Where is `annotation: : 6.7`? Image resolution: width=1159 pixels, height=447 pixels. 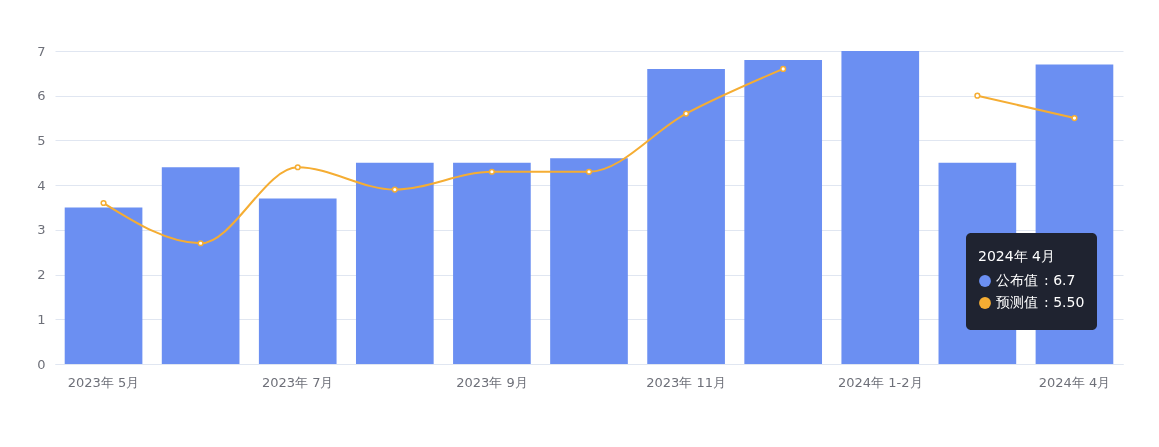
annotation: : 6.7 is located at coordinates (1060, 280).